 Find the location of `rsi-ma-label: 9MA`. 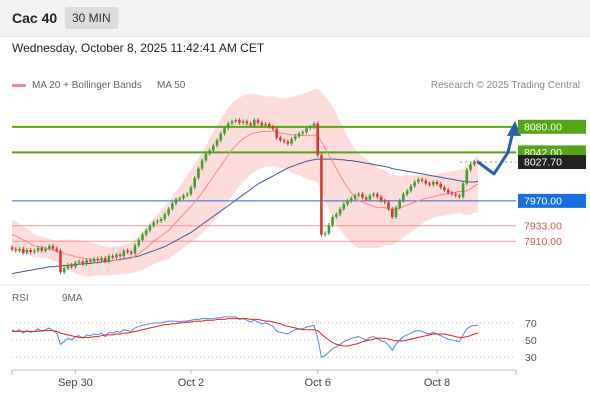

rsi-ma-label: 9MA is located at coordinates (72, 298).